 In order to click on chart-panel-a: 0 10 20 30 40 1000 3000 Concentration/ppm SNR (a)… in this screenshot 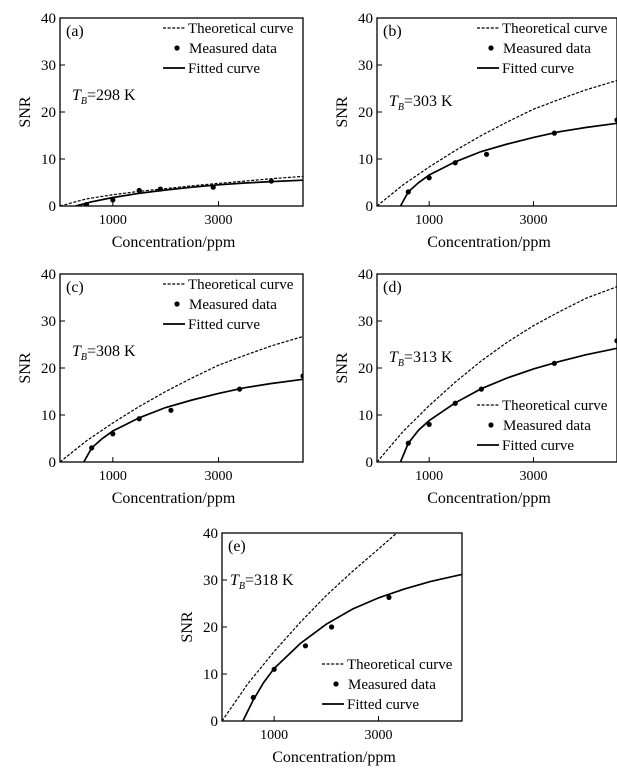, I will do `click(160, 131)`.